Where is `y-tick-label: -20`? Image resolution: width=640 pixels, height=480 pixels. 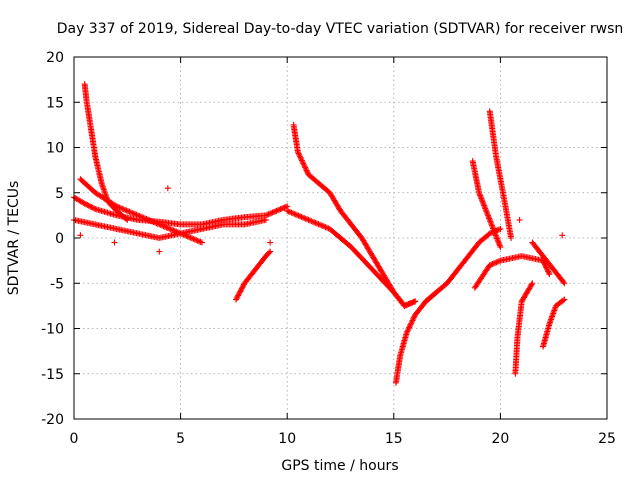
y-tick-label: -20 is located at coordinates (52, 420).